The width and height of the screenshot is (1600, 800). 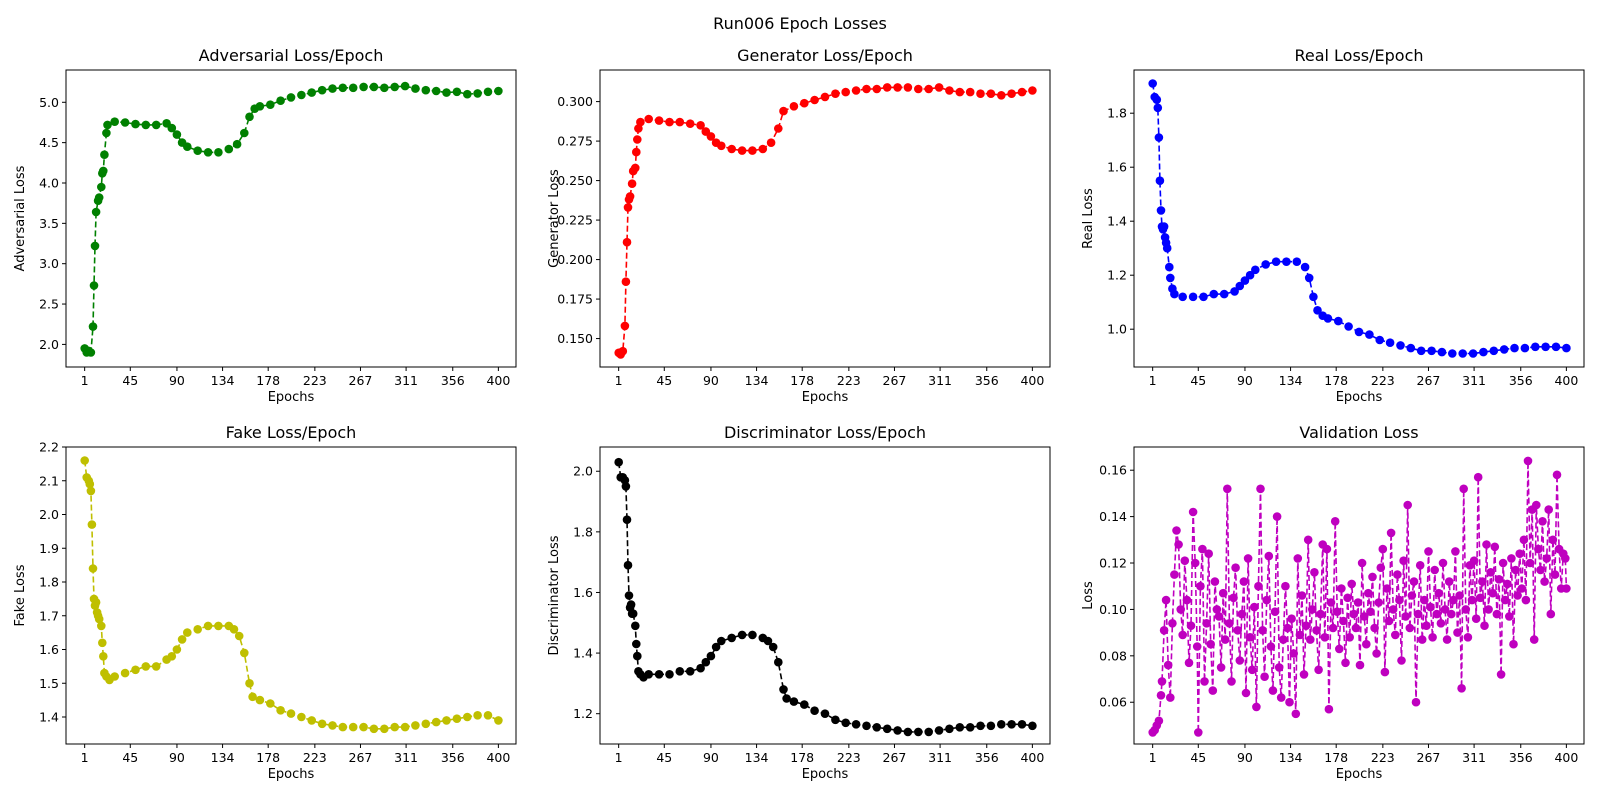 What do you see at coordinates (1113, 655) in the screenshot?
I see `y-tick-label: 0.08` at bounding box center [1113, 655].